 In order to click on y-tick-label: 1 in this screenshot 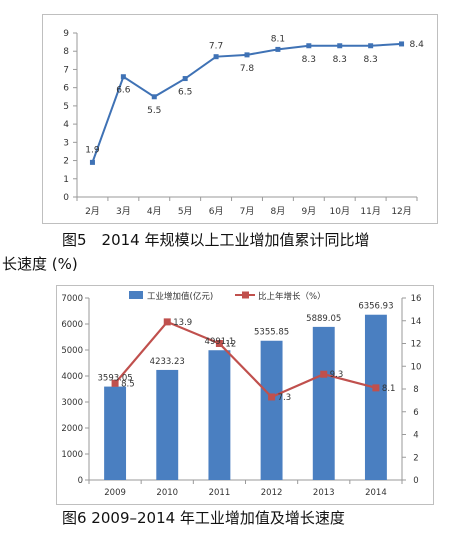, I will do `click(66, 180)`.